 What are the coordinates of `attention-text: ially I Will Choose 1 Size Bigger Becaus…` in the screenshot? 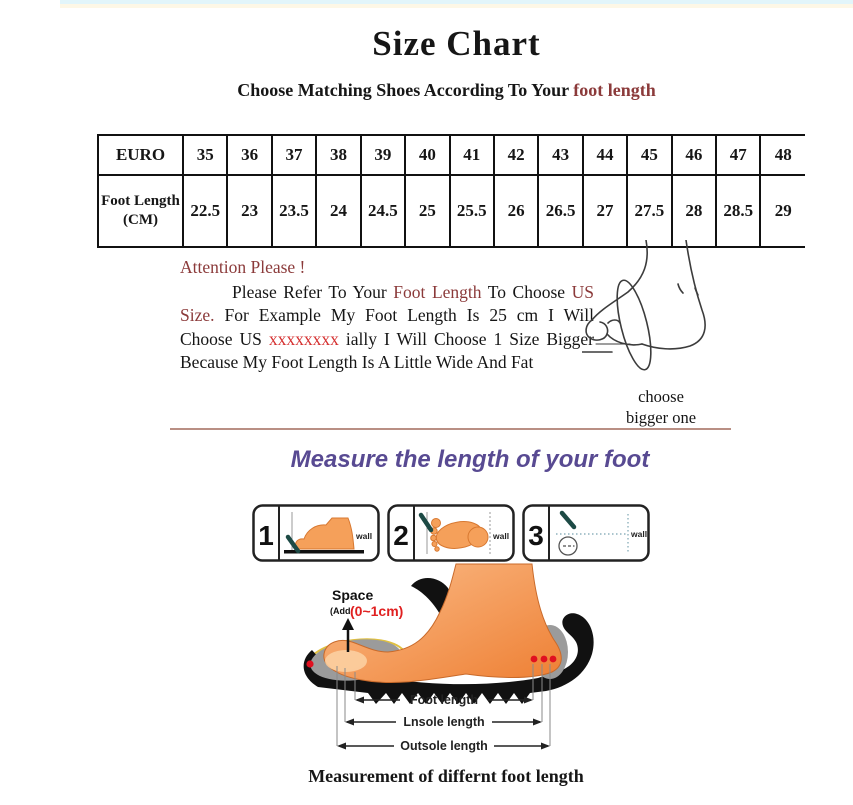 It's located at (387, 350).